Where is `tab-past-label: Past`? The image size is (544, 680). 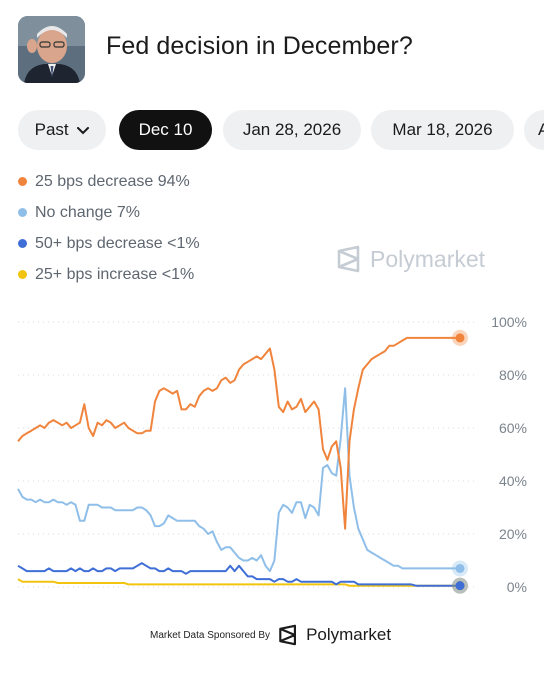
tab-past-label: Past is located at coordinates (51, 129).